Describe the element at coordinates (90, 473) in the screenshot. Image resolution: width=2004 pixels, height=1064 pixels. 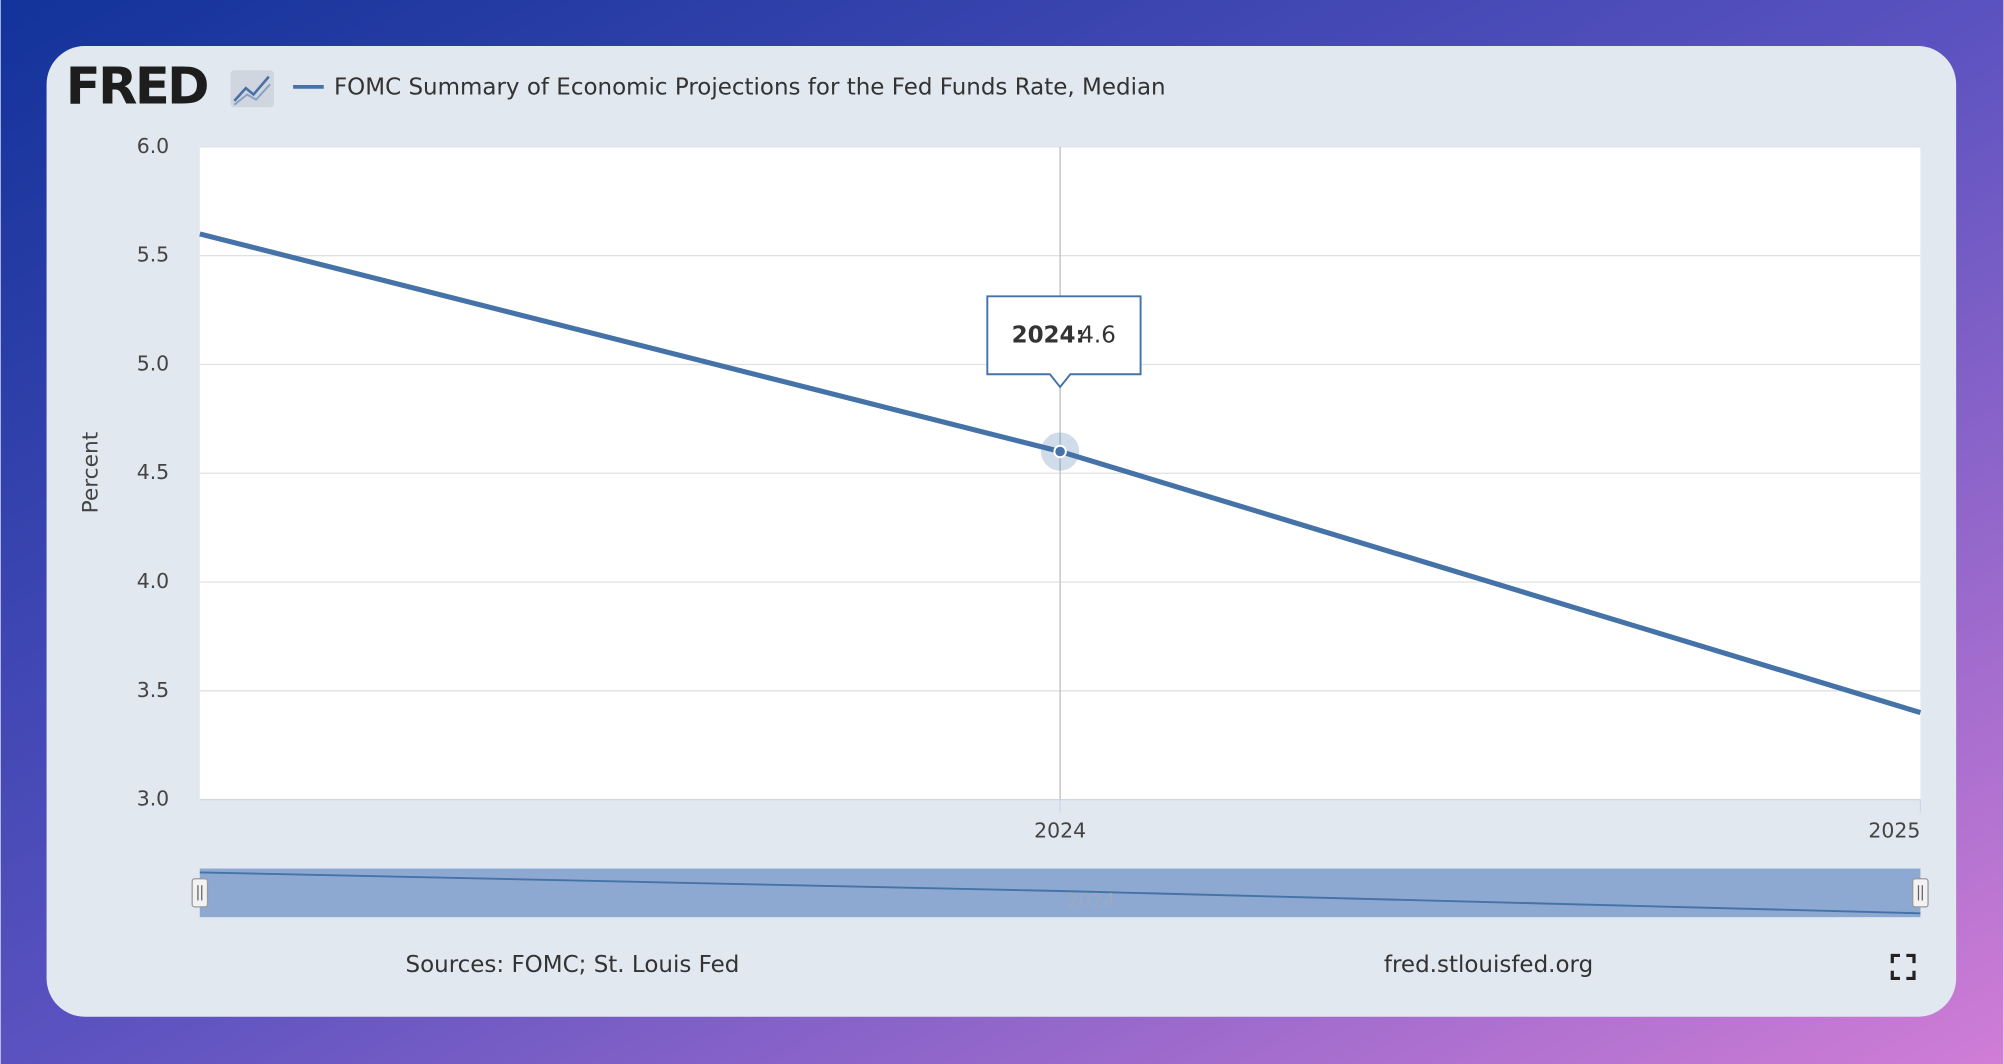
I see `y-axis-label: Percent` at that location.